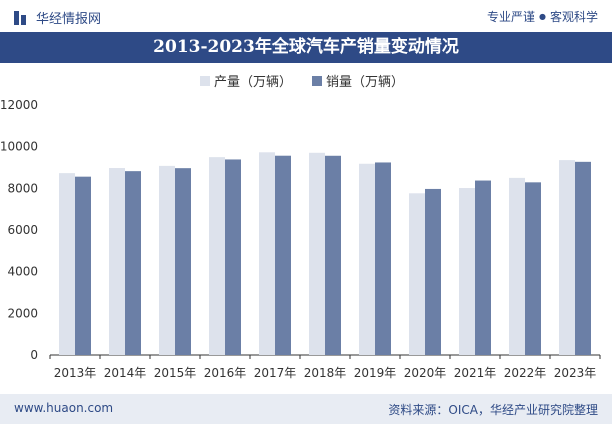  Describe the element at coordinates (325, 373) in the screenshot. I see `x-tick-label: 2018年` at that location.